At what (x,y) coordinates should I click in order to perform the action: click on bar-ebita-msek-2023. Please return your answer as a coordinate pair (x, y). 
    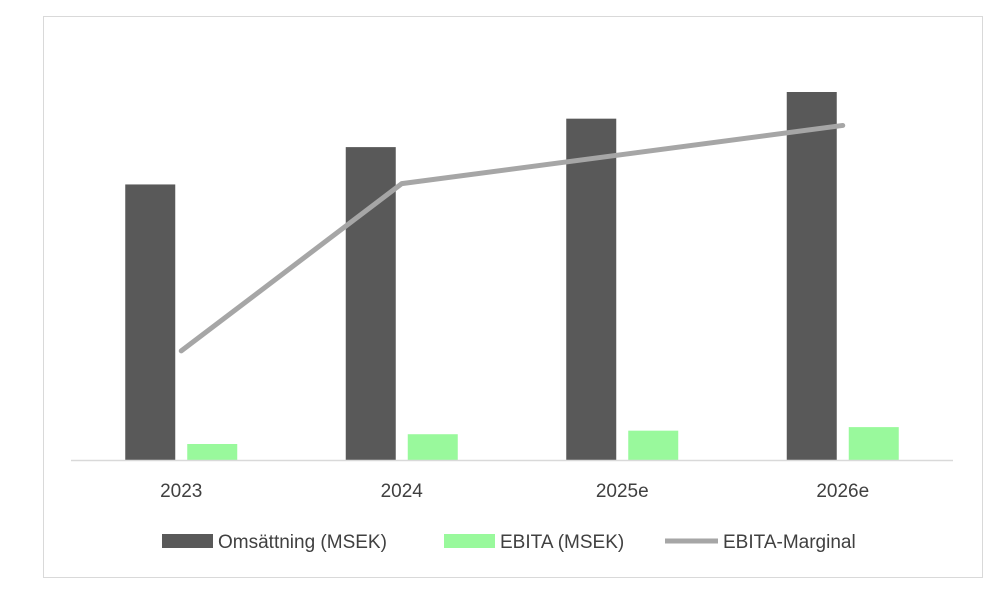
    Looking at the image, I should click on (212, 452).